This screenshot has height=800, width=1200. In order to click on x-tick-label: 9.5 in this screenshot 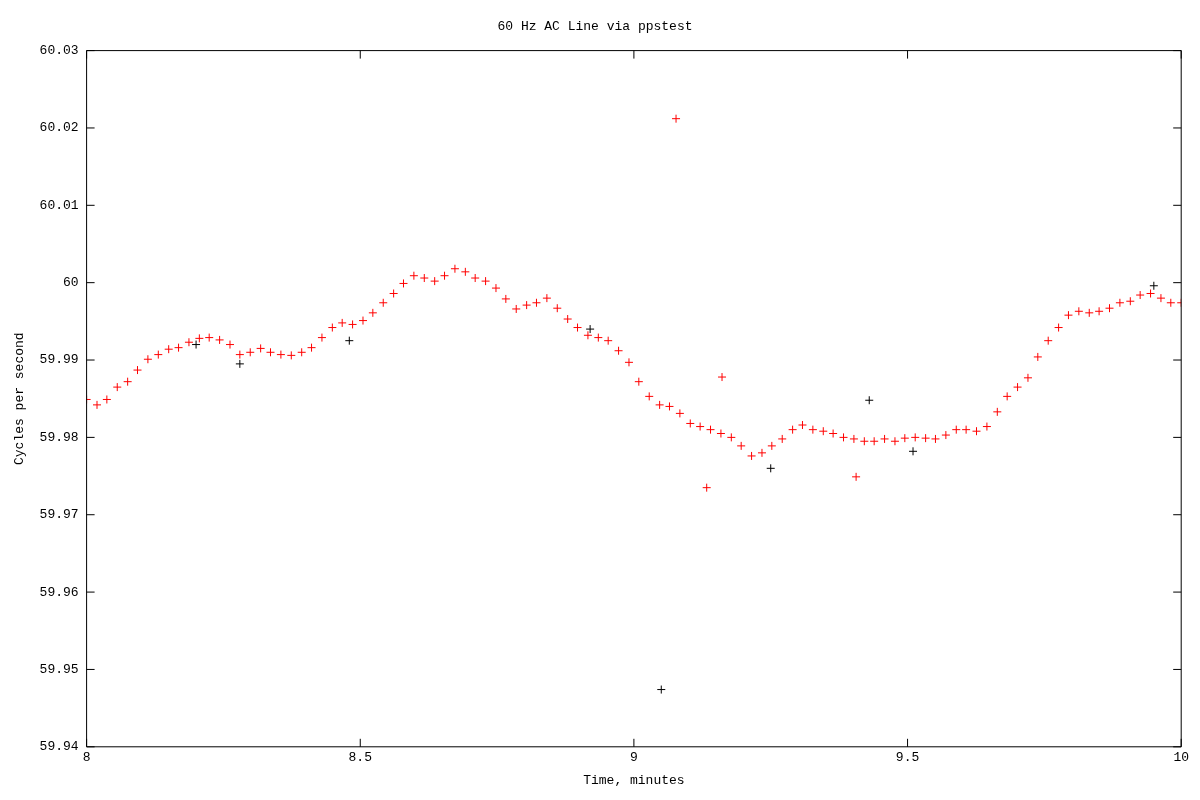, I will do `click(907, 758)`.